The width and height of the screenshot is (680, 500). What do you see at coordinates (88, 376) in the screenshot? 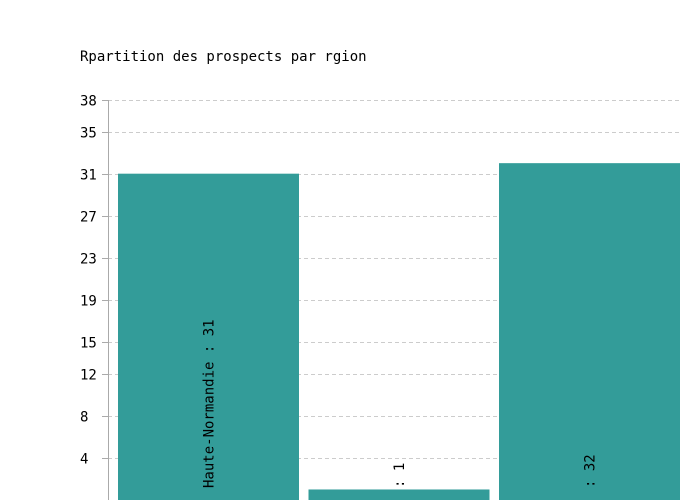
I see `y-tick-label: 12` at bounding box center [88, 376].